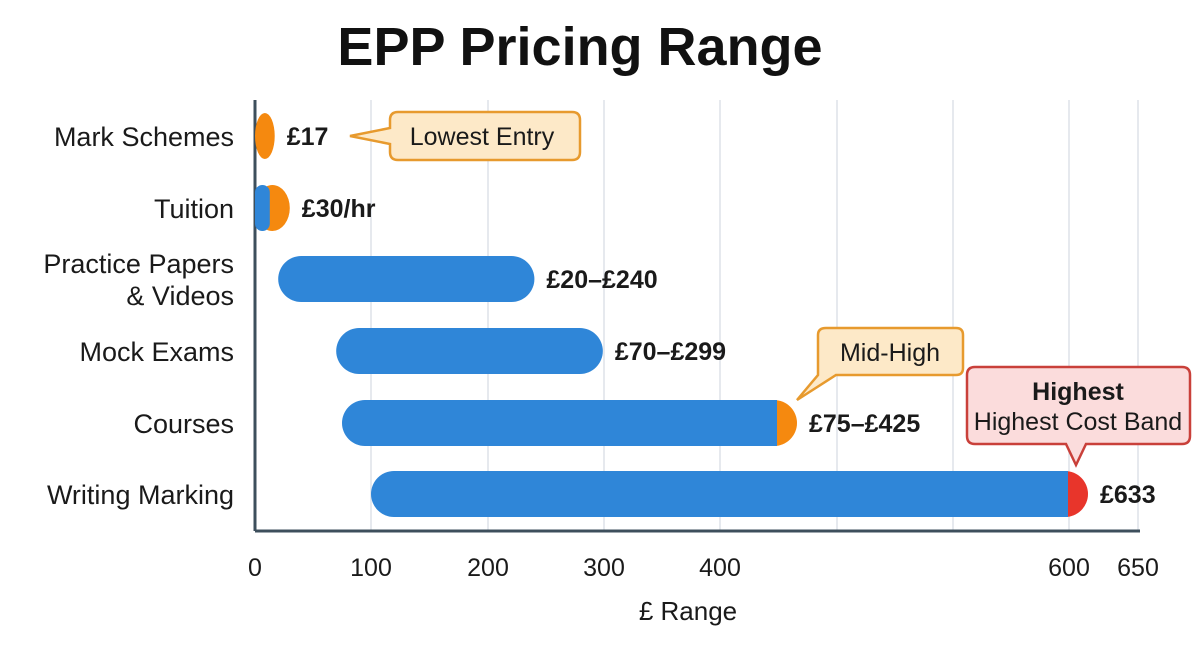  What do you see at coordinates (1138, 568) in the screenshot?
I see `x-tick-label: 650` at bounding box center [1138, 568].